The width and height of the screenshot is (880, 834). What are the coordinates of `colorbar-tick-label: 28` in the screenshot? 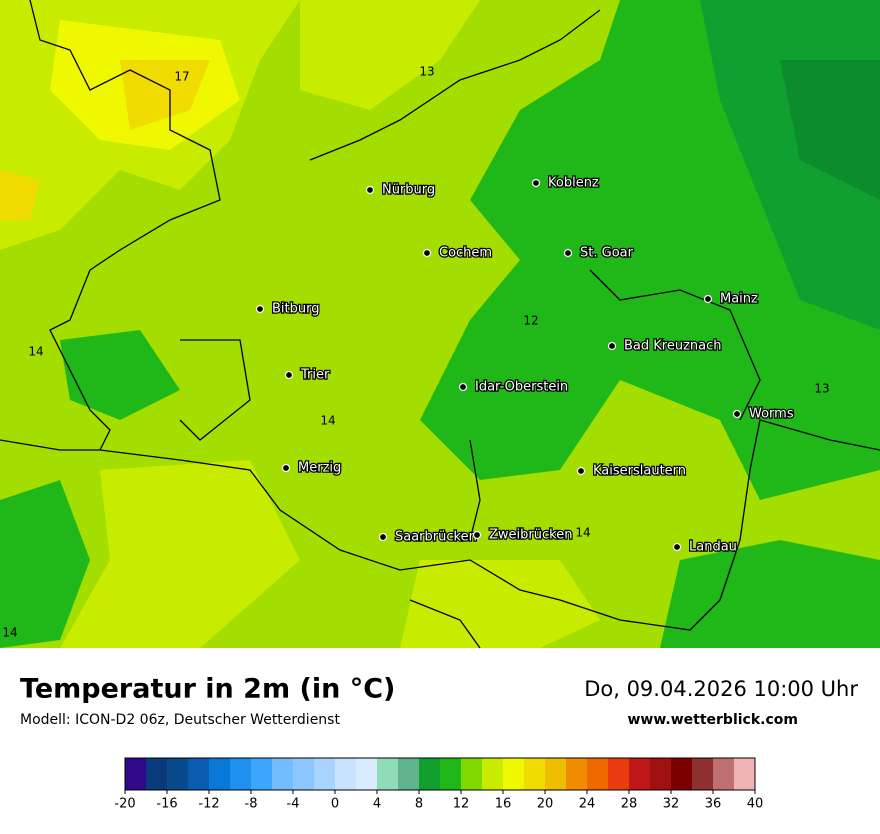 It's located at (629, 804).